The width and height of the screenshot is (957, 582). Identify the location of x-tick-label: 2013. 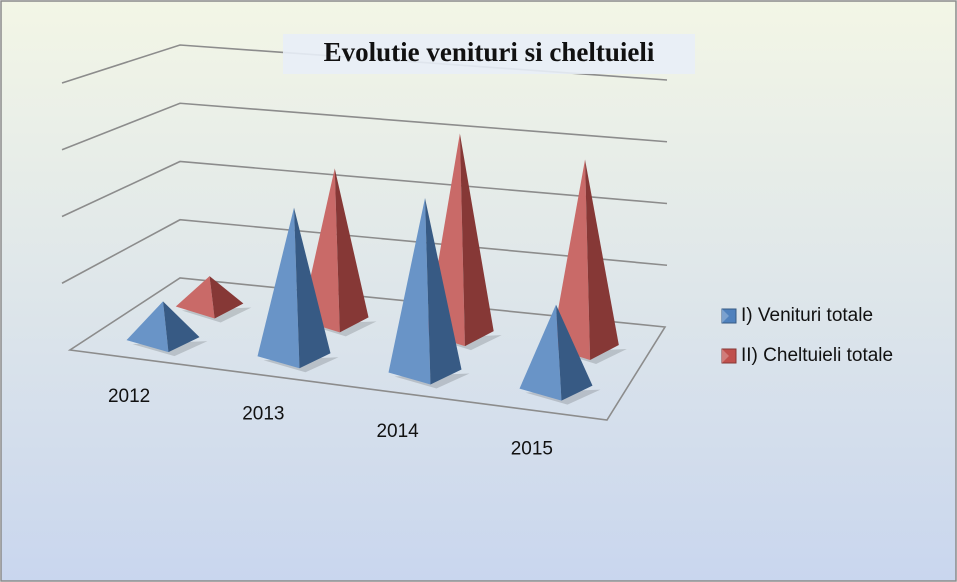
(263, 413).